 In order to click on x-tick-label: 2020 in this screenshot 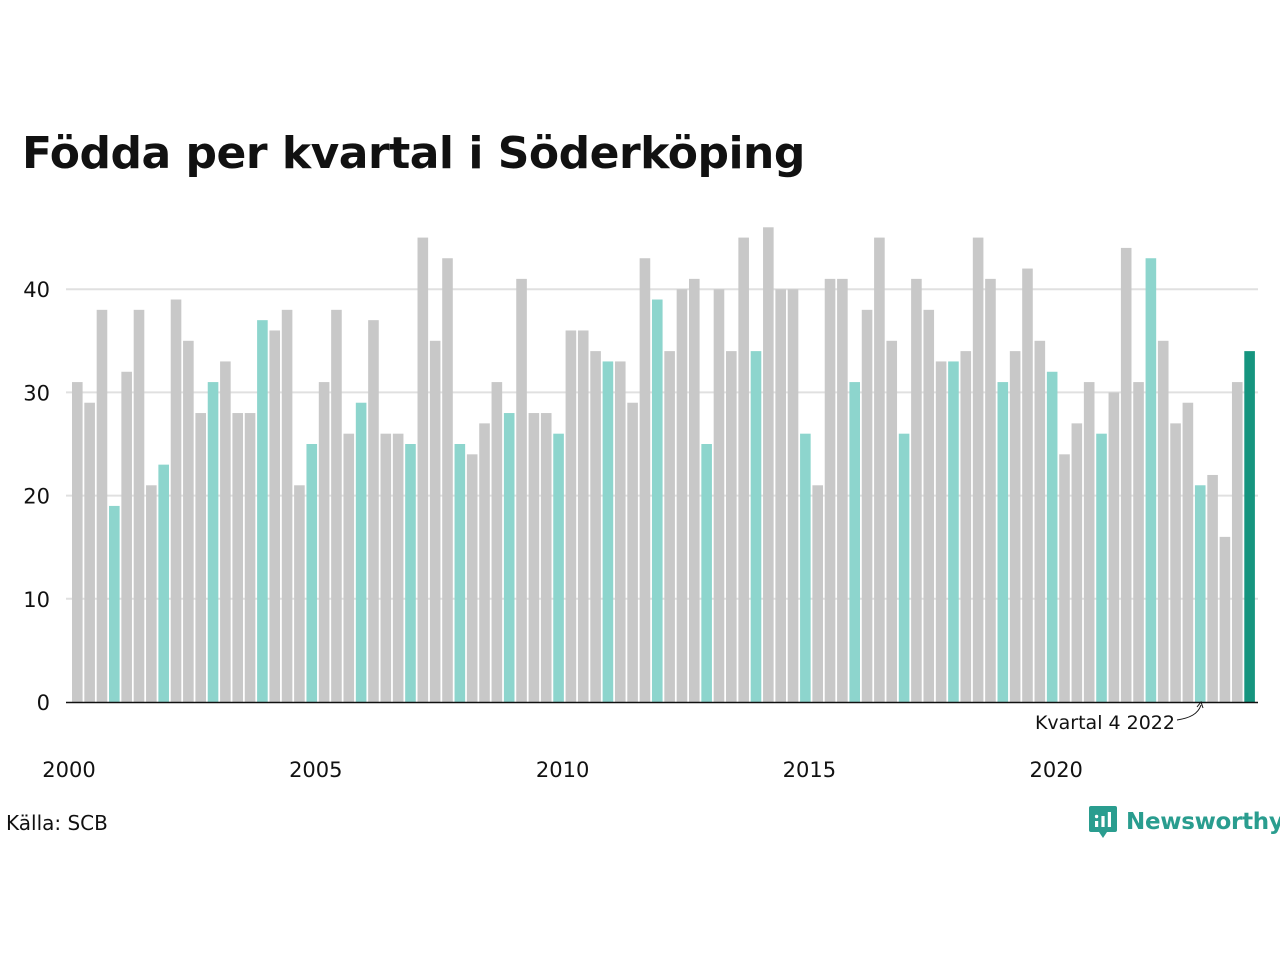, I will do `click(1055, 770)`.